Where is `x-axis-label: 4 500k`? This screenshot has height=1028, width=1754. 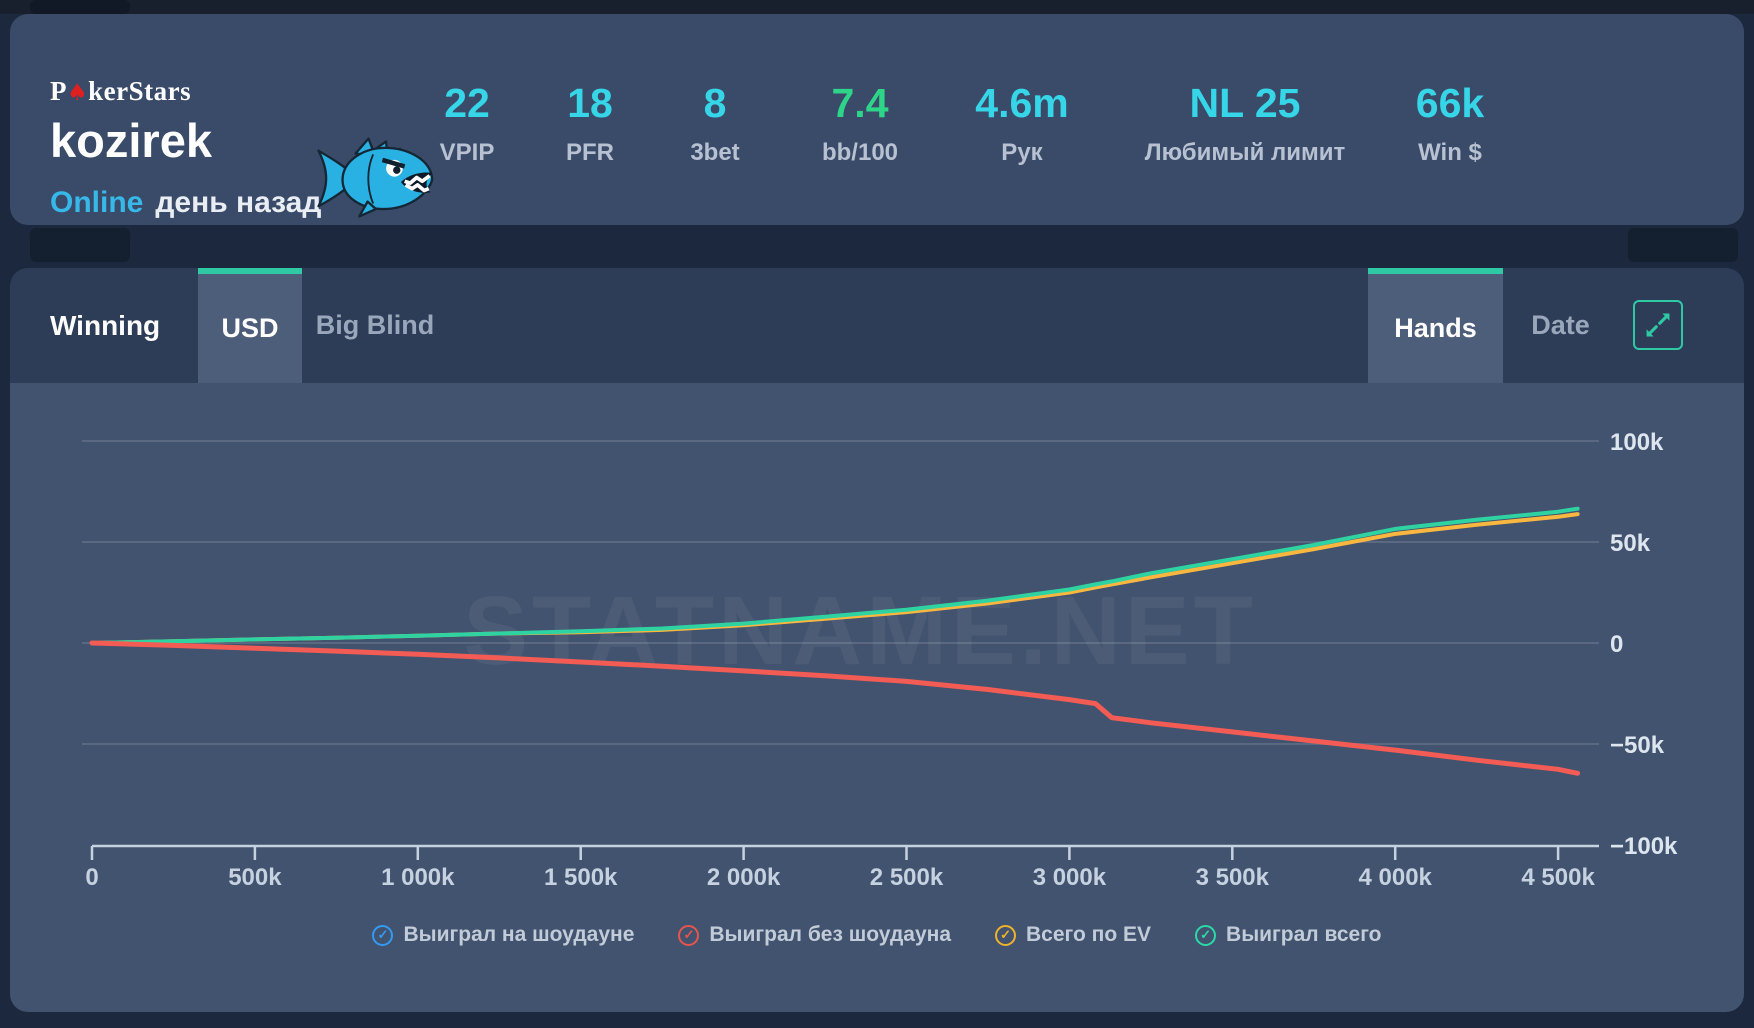 x-axis-label: 4 500k is located at coordinates (1558, 877).